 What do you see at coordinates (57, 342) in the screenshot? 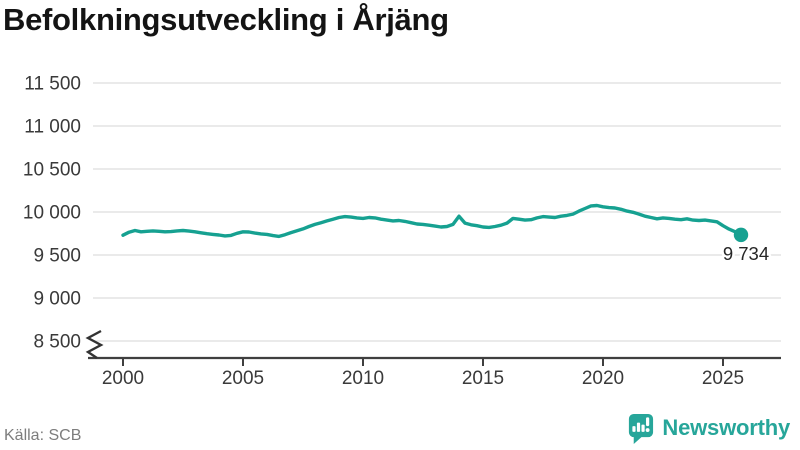
I see `y-tick-label: 8 500` at bounding box center [57, 342].